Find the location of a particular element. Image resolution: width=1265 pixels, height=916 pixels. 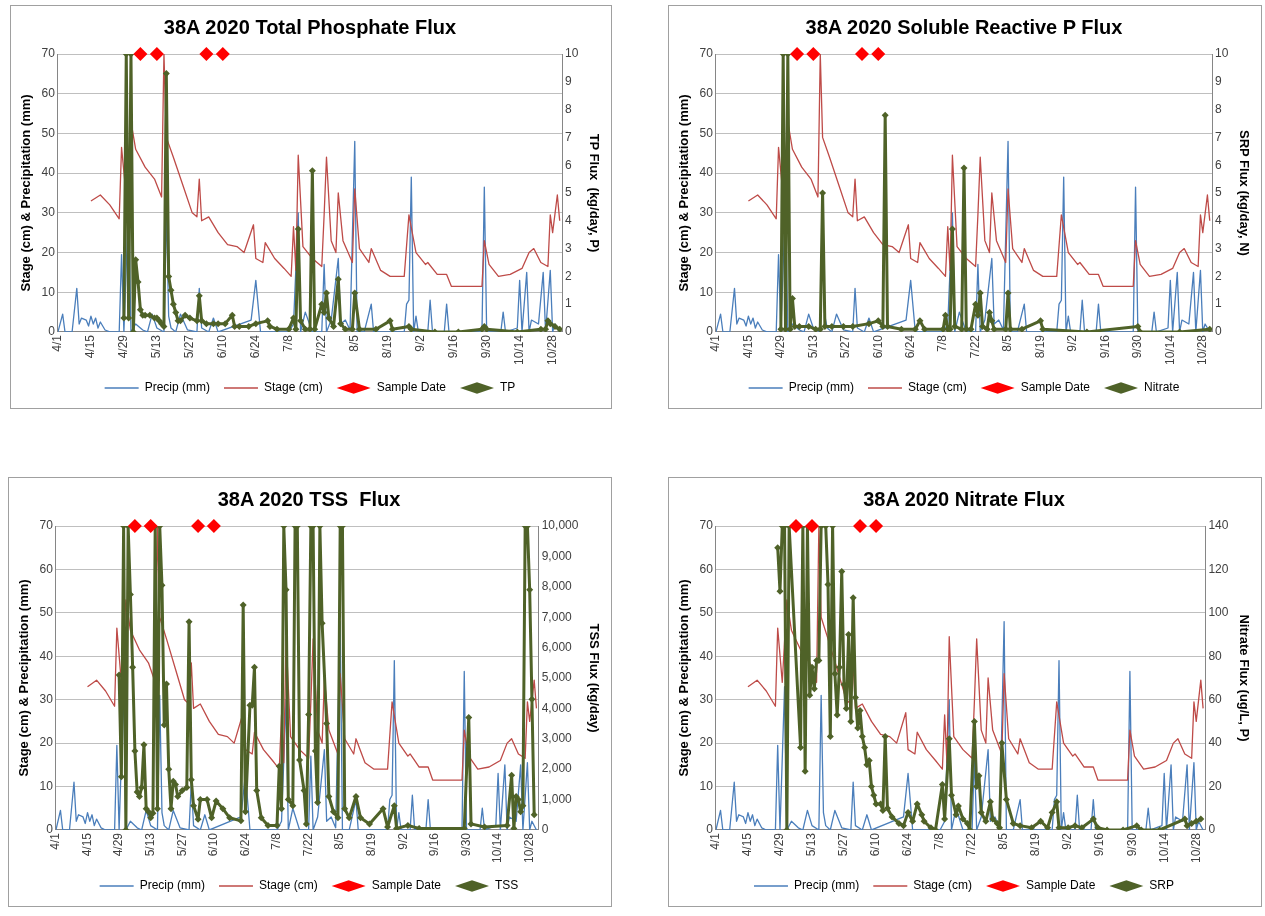

y2-tick-label: 2 is located at coordinates (569, 275).